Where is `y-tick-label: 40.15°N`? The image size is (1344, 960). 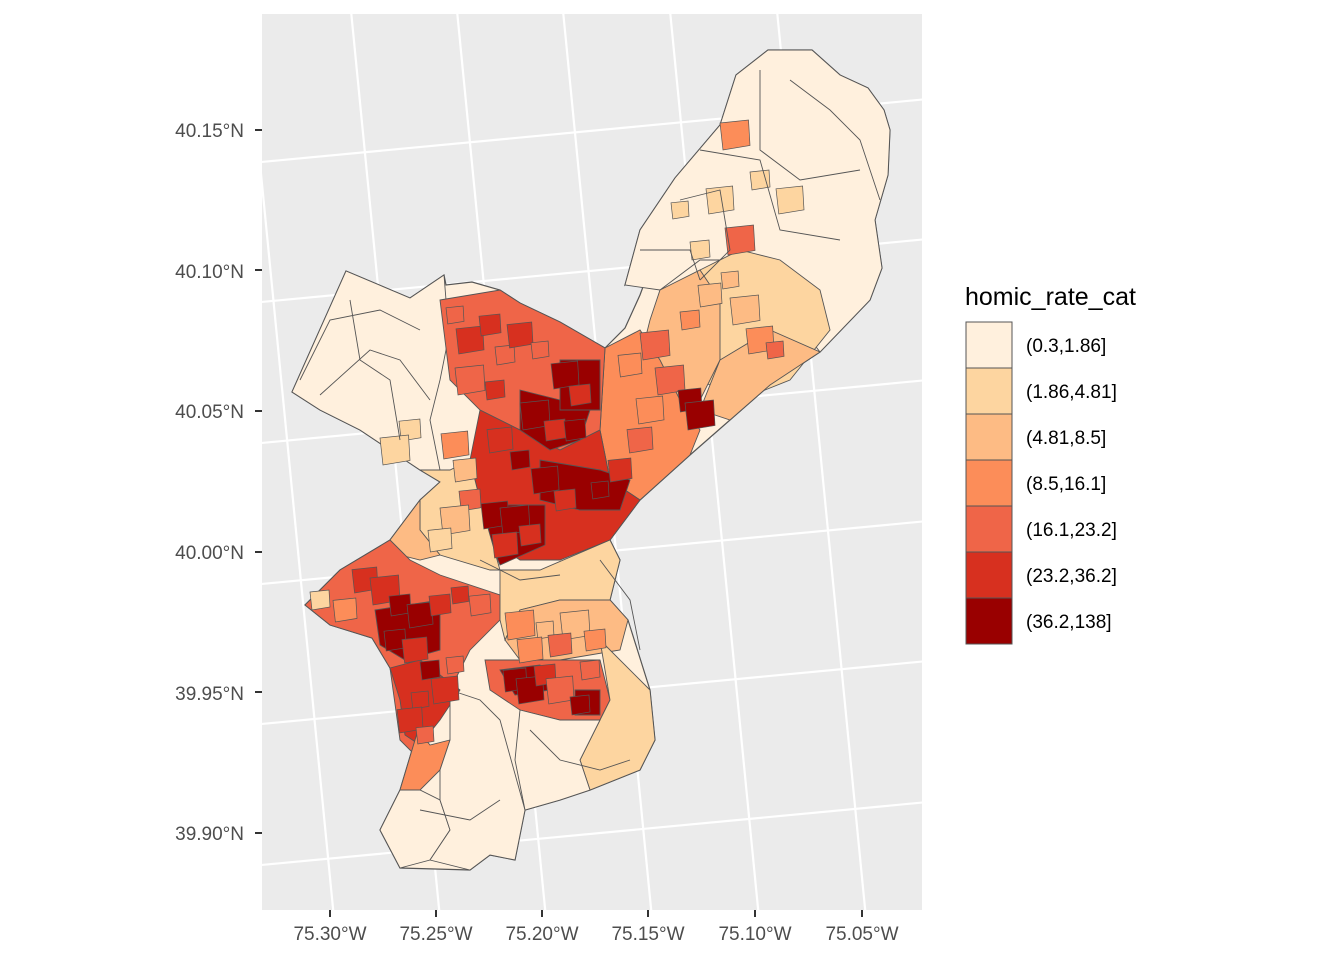
y-tick-label: 40.15°N is located at coordinates (209, 131).